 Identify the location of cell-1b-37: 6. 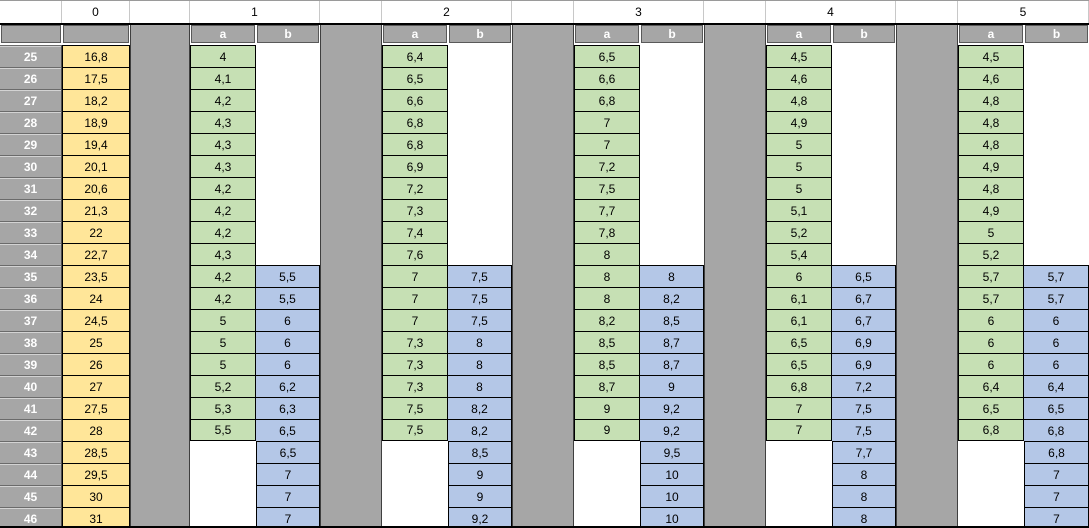
(288, 320).